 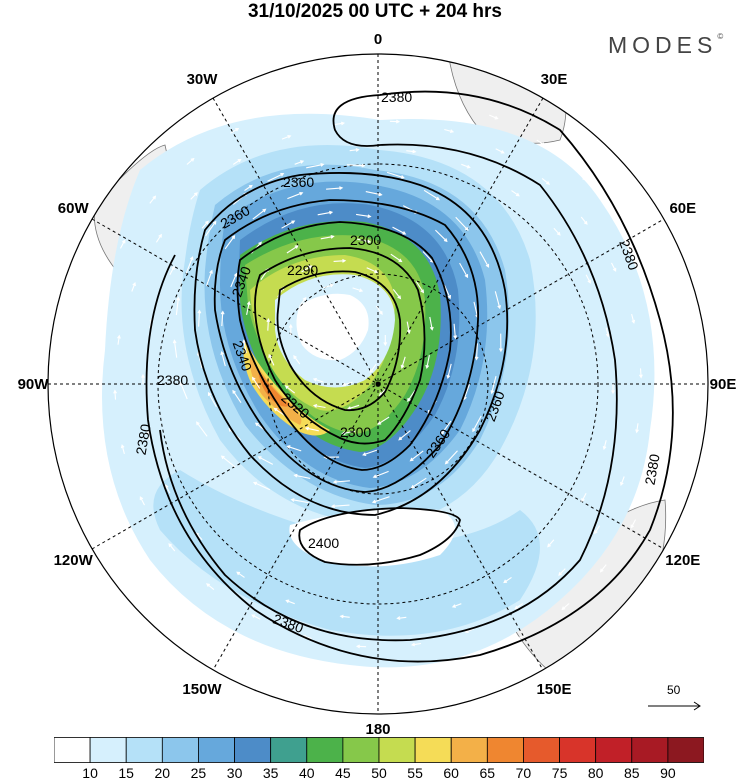 I want to click on longitude-label: 0, so click(x=378, y=39).